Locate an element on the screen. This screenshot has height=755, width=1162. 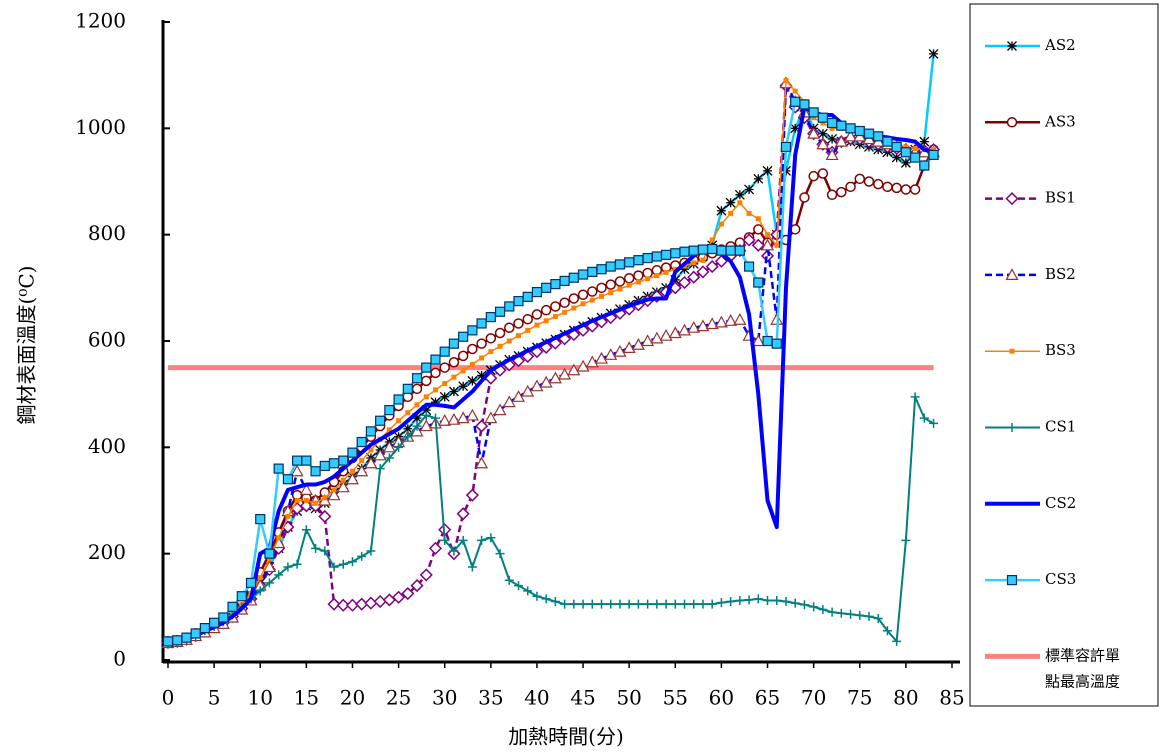
x-tick-label: 80 is located at coordinates (905, 698).